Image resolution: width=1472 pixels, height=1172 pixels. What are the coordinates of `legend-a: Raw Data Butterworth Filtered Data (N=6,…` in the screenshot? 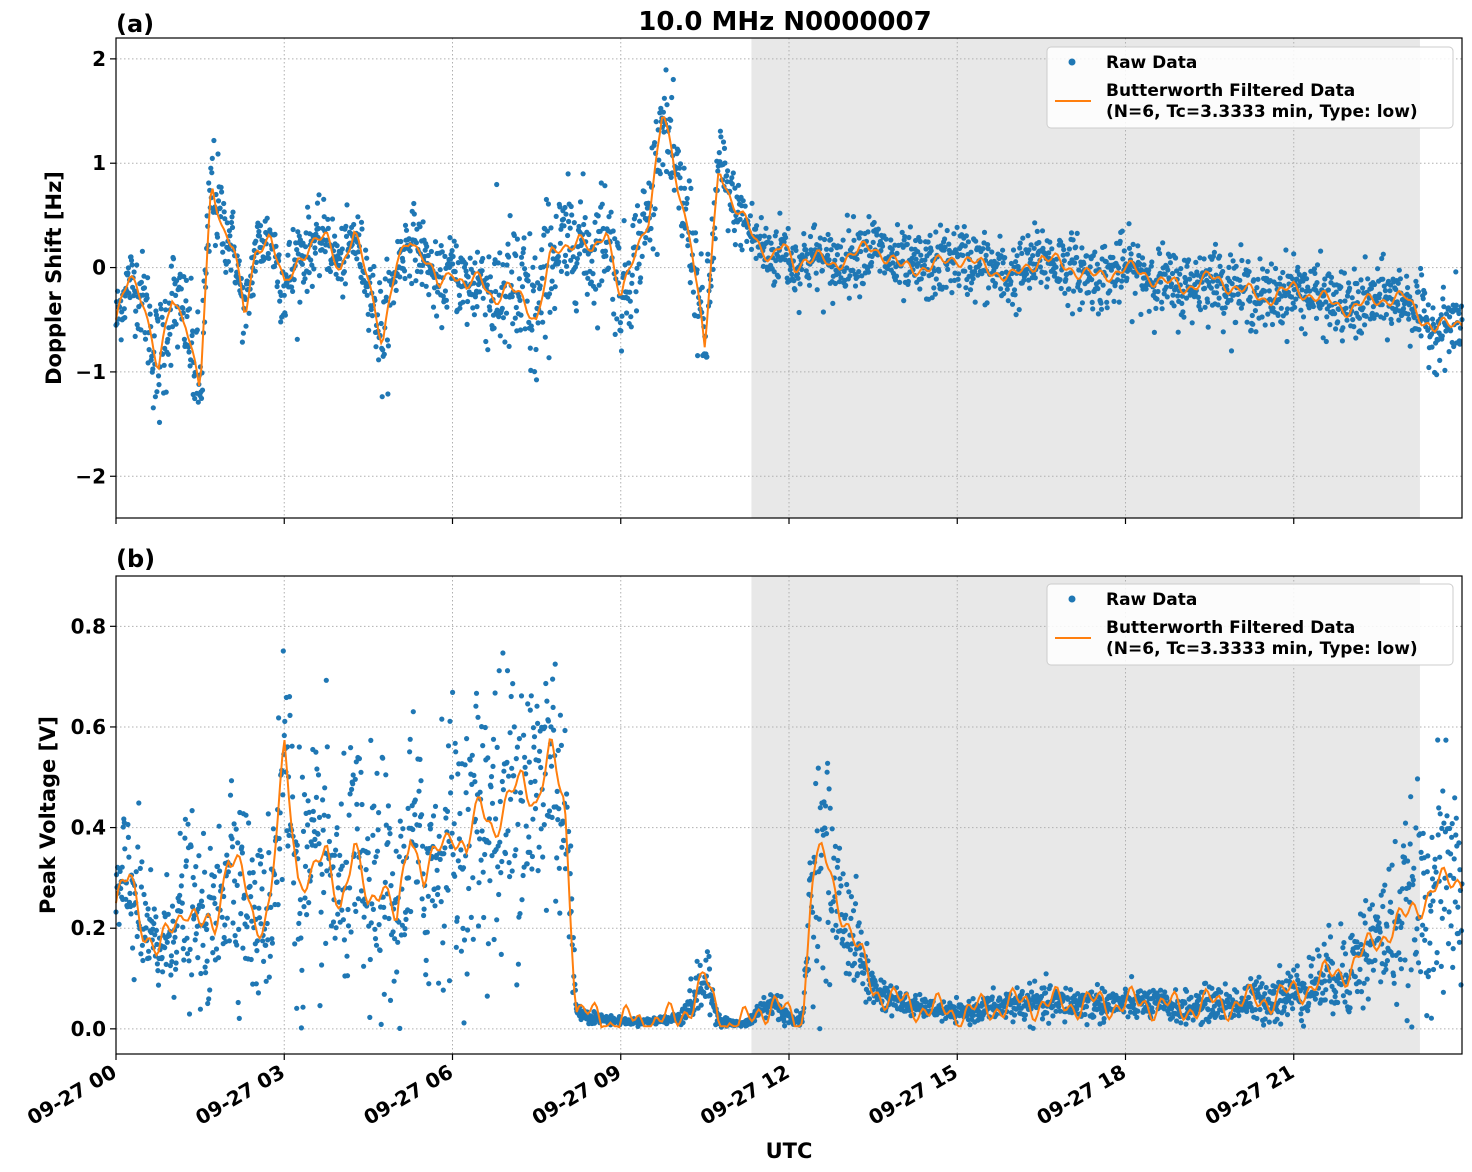 It's located at (1250, 87).